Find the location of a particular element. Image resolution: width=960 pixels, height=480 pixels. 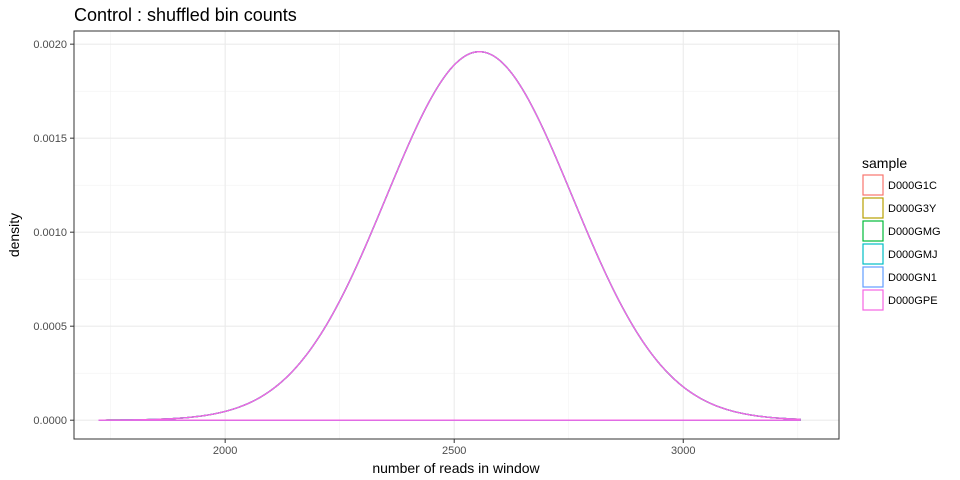

x-axis: 2000 2500 3000 is located at coordinates (454, 448).